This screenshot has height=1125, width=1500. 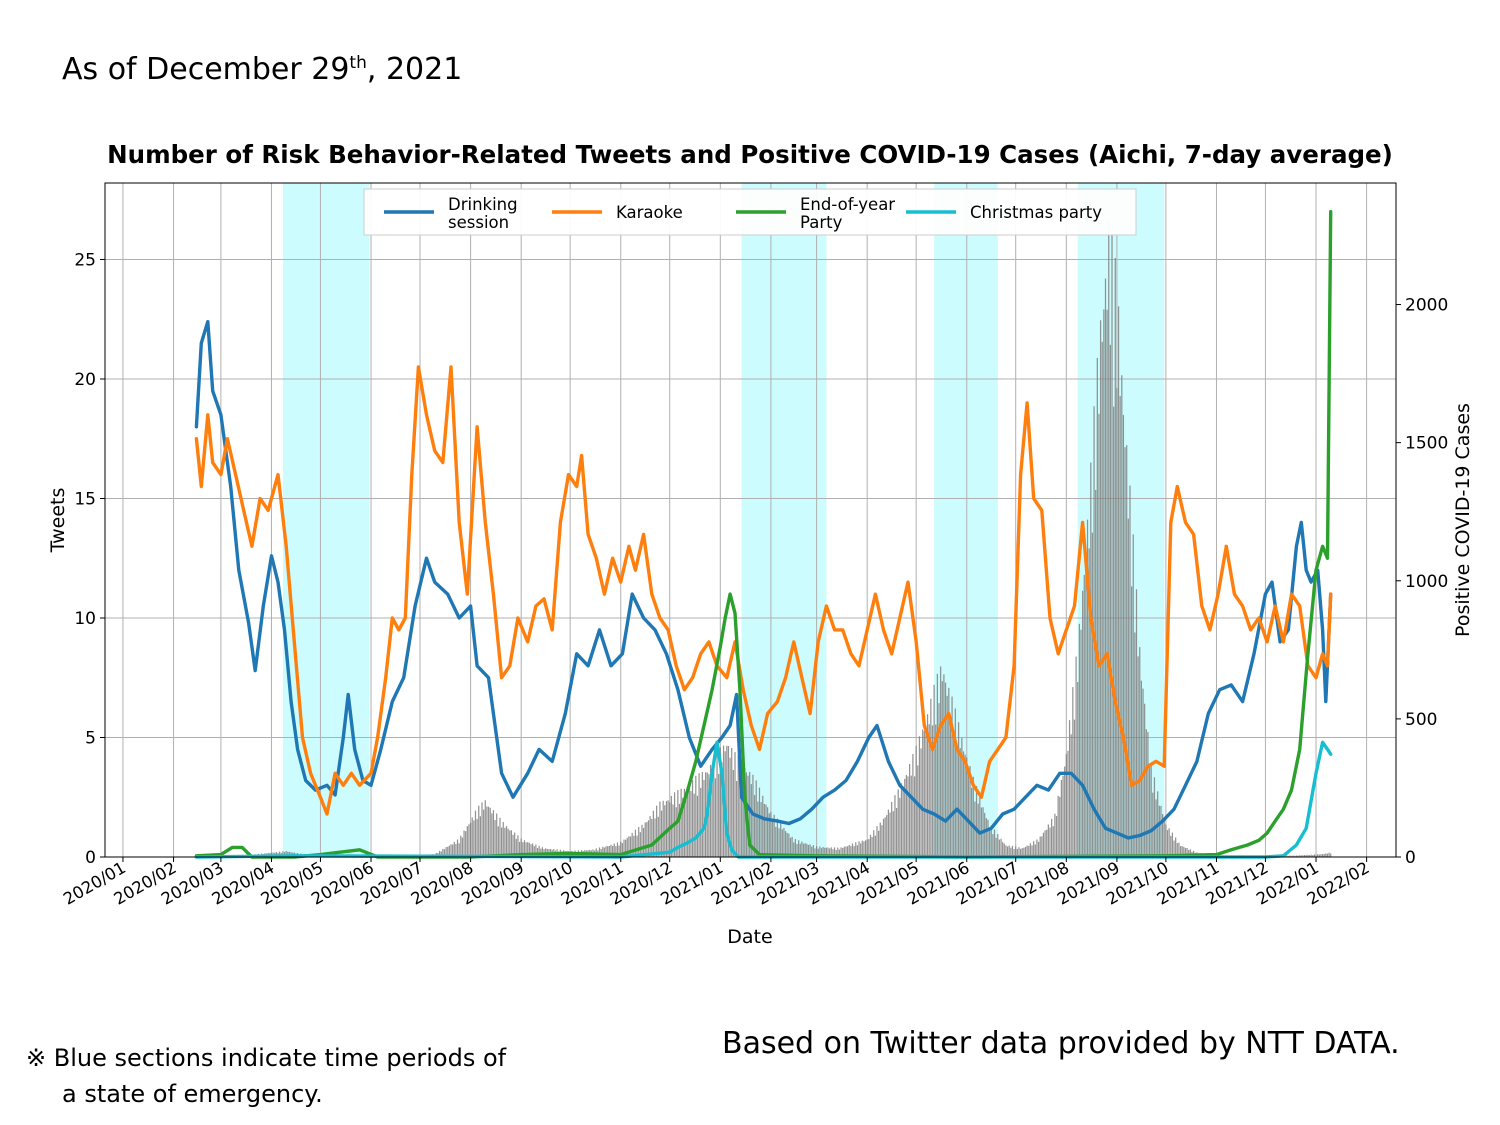 I want to click on series-line-christmas-party, so click(x=763, y=799).